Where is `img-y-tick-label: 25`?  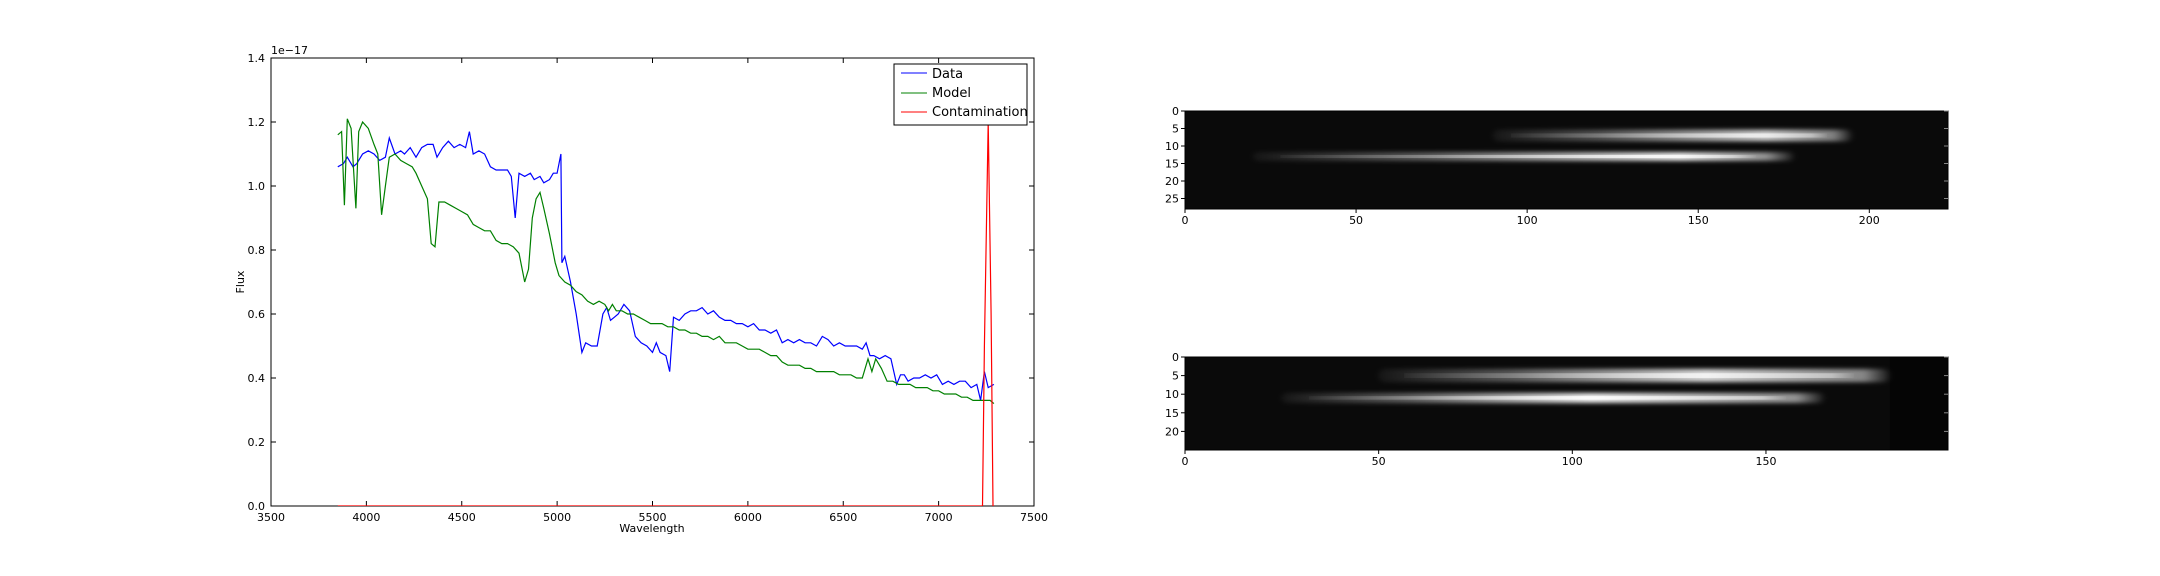 img-y-tick-label: 25 is located at coordinates (1172, 199).